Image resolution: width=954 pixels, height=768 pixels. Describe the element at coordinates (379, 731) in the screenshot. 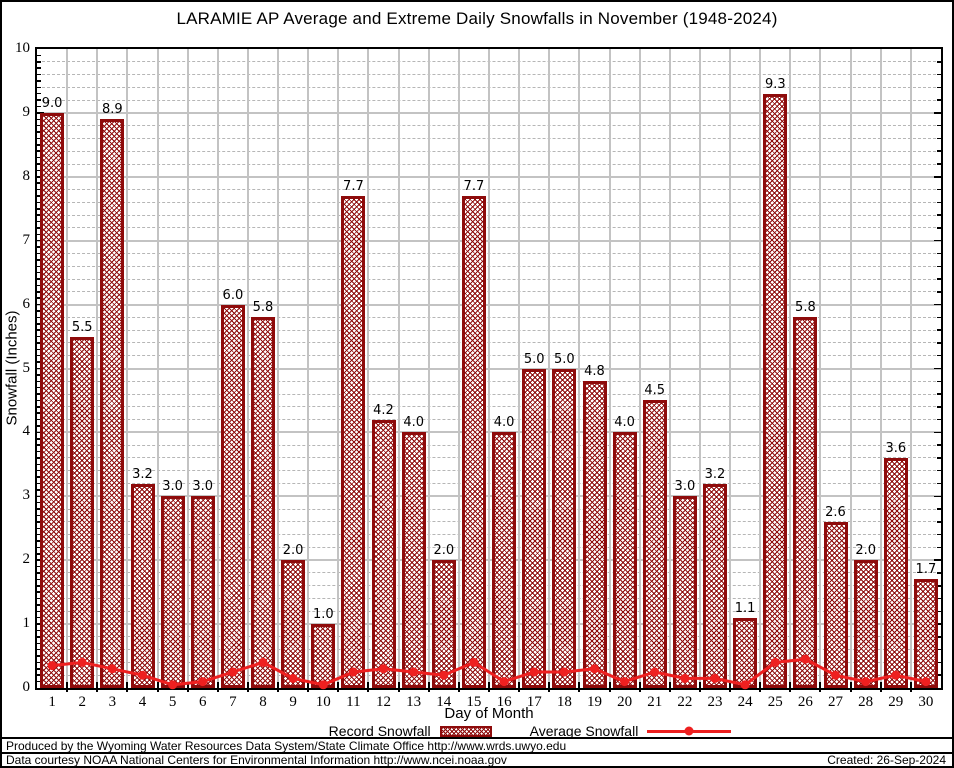

I see `legend-record-label: Record Snowfall` at that location.